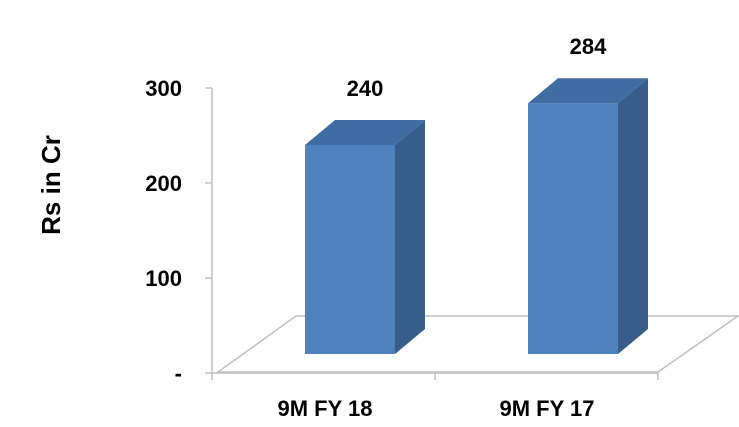 Image resolution: width=739 pixels, height=427 pixels. Describe the element at coordinates (163, 183) in the screenshot. I see `y-tick-label: 200` at that location.